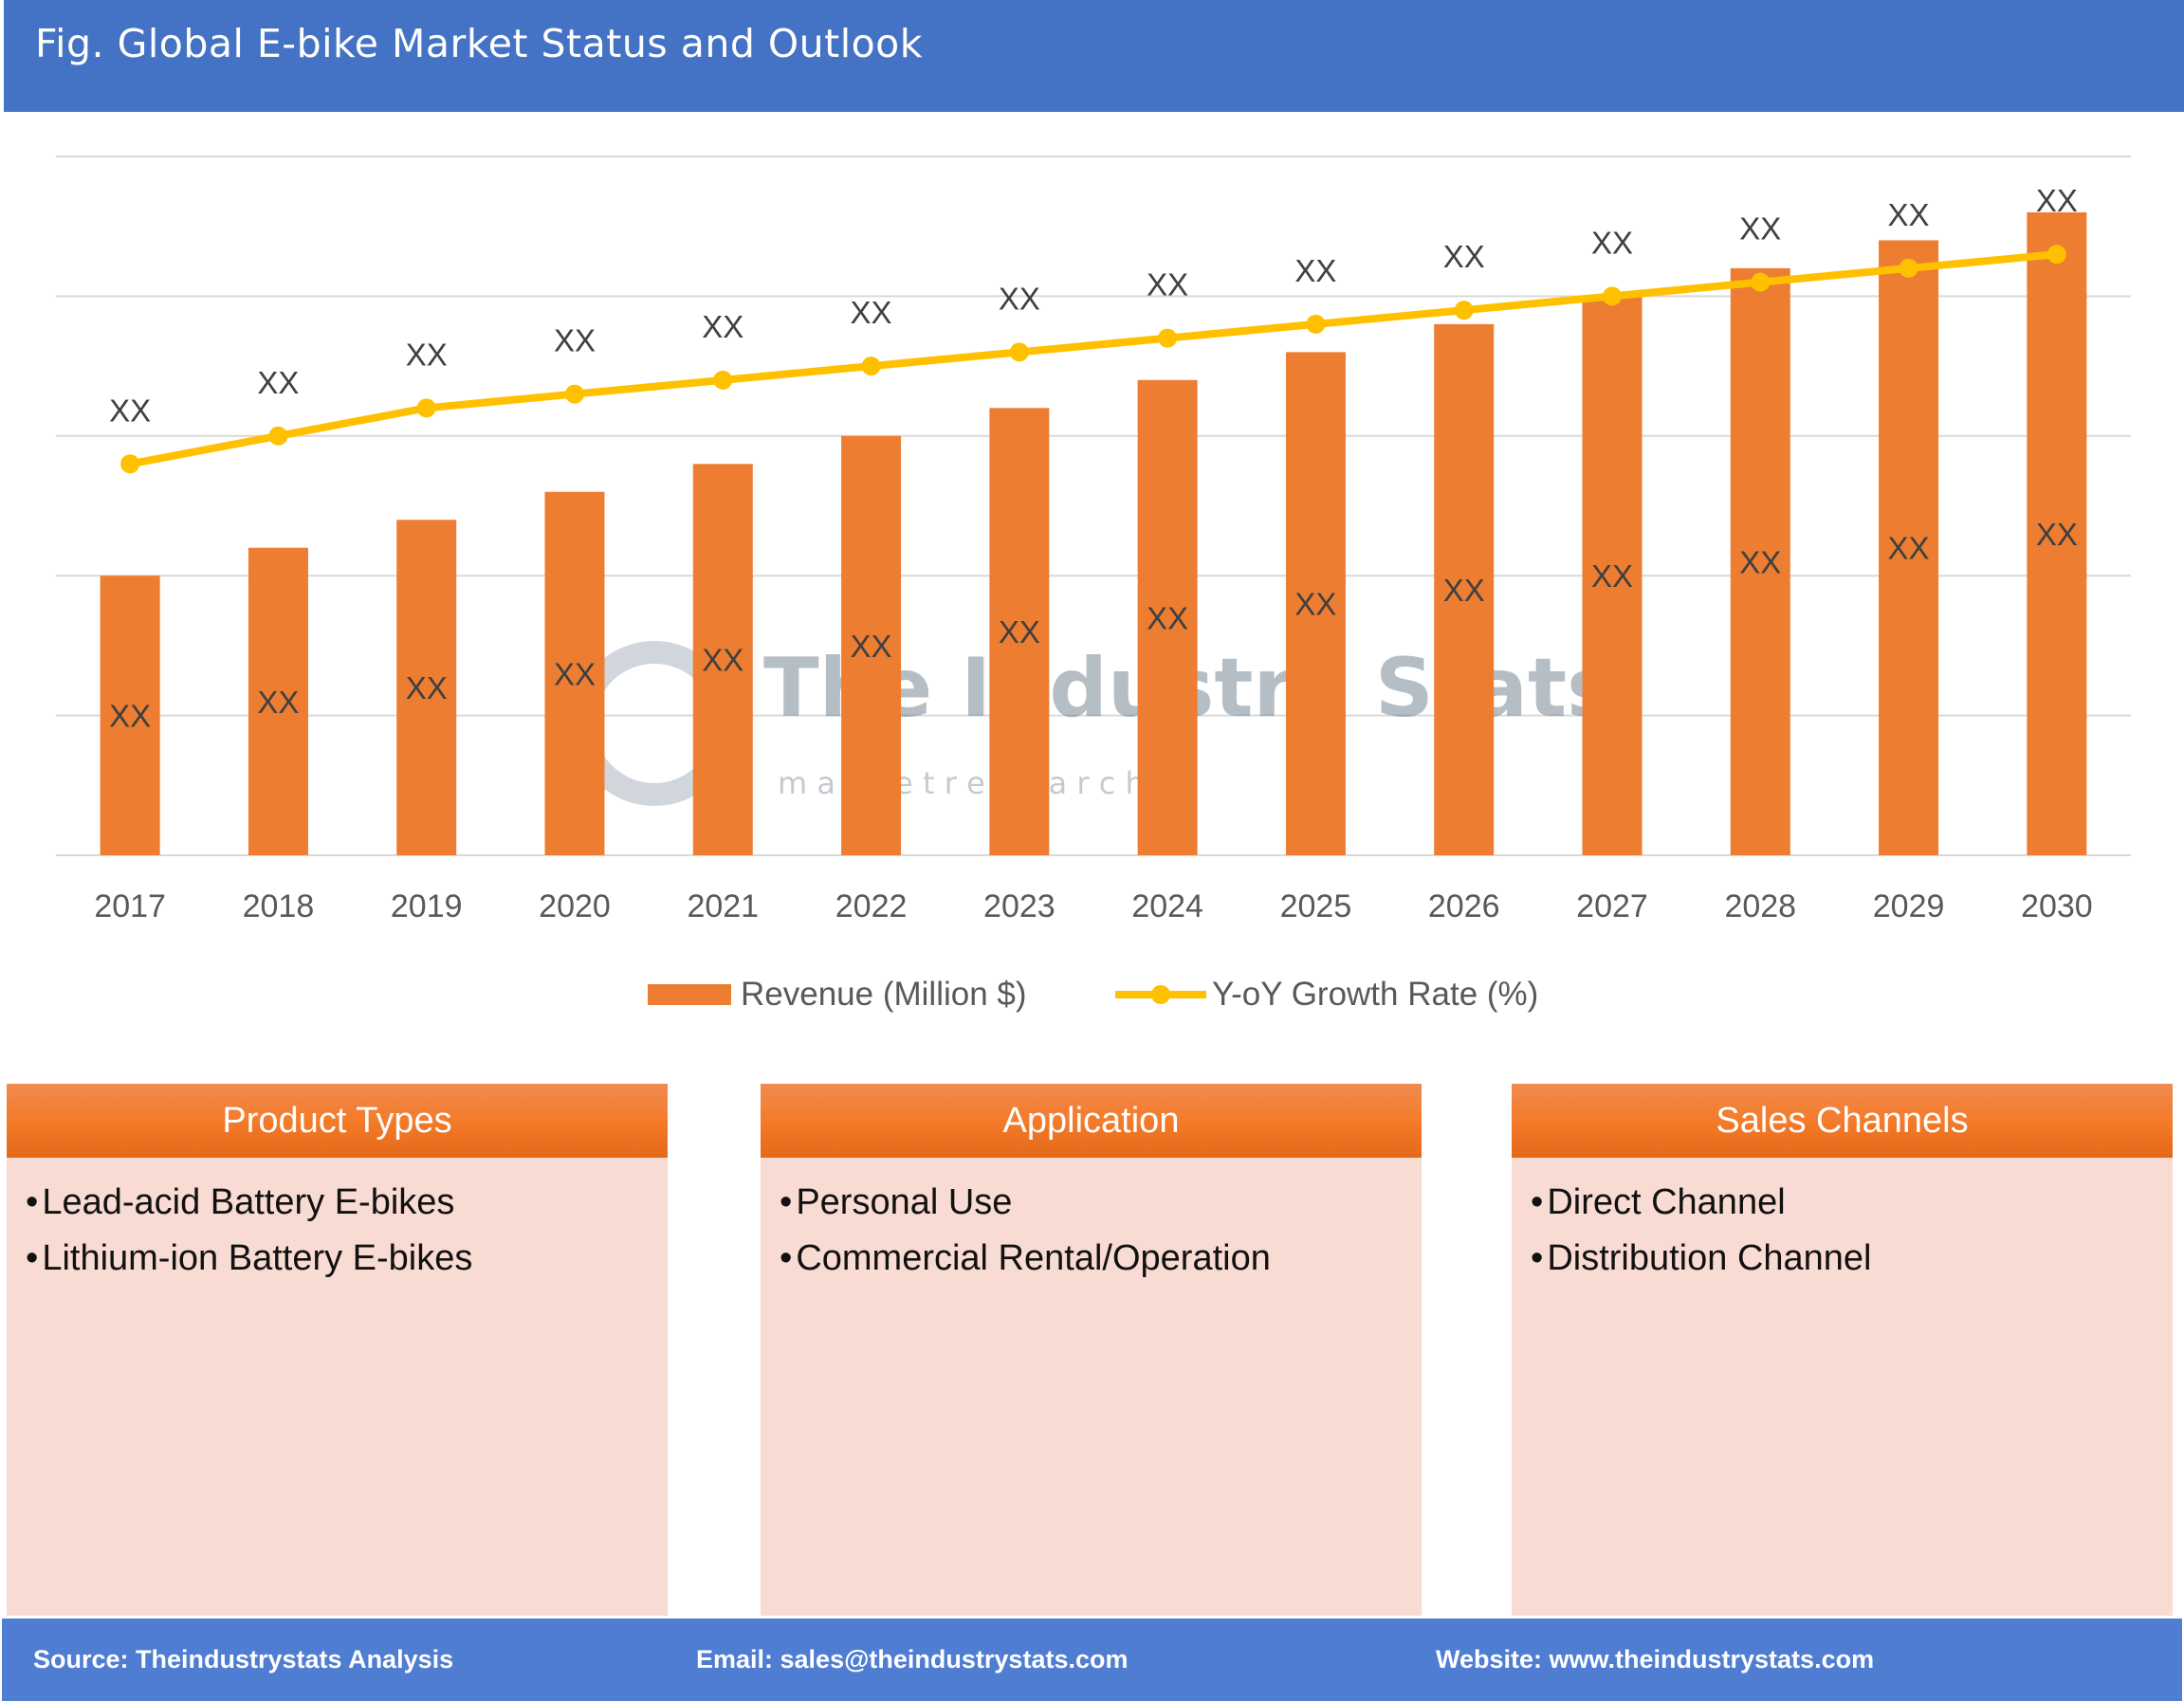 This screenshot has height=1701, width=2184. I want to click on bar-2017, so click(130, 716).